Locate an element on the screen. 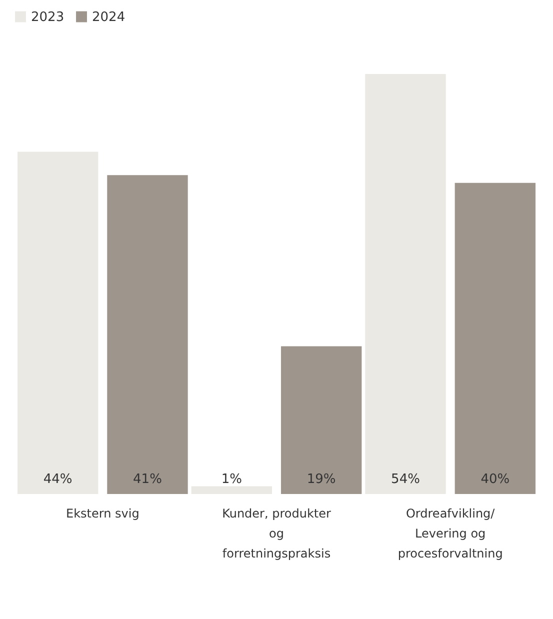 This screenshot has width=553, height=619. data-label: 19% is located at coordinates (321, 479).